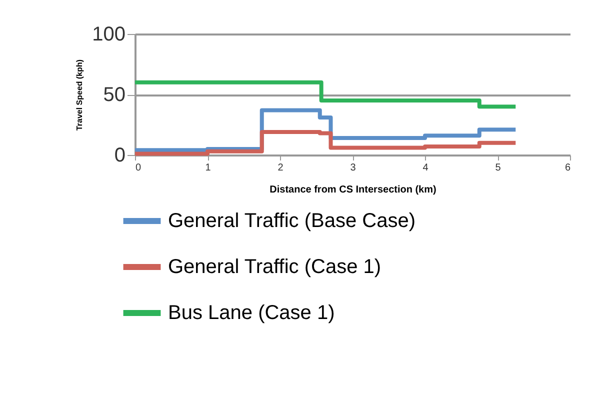  What do you see at coordinates (292, 221) in the screenshot?
I see `legend-label: General Traffic (Base Case)` at bounding box center [292, 221].